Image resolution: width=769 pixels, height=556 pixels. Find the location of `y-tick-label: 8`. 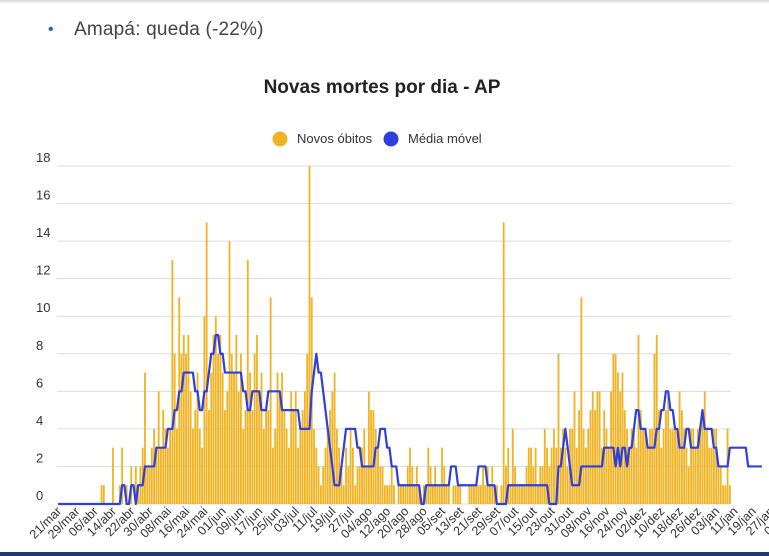

y-tick-label: 8 is located at coordinates (39, 345).